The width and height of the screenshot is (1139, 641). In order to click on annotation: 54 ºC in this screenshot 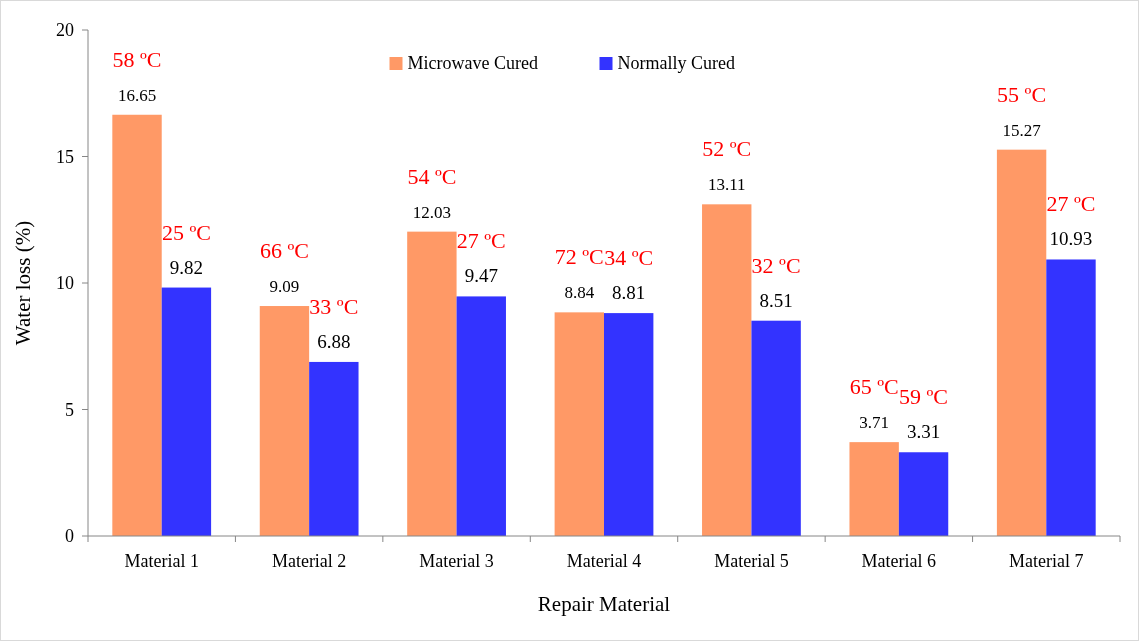, I will do `click(432, 176)`.